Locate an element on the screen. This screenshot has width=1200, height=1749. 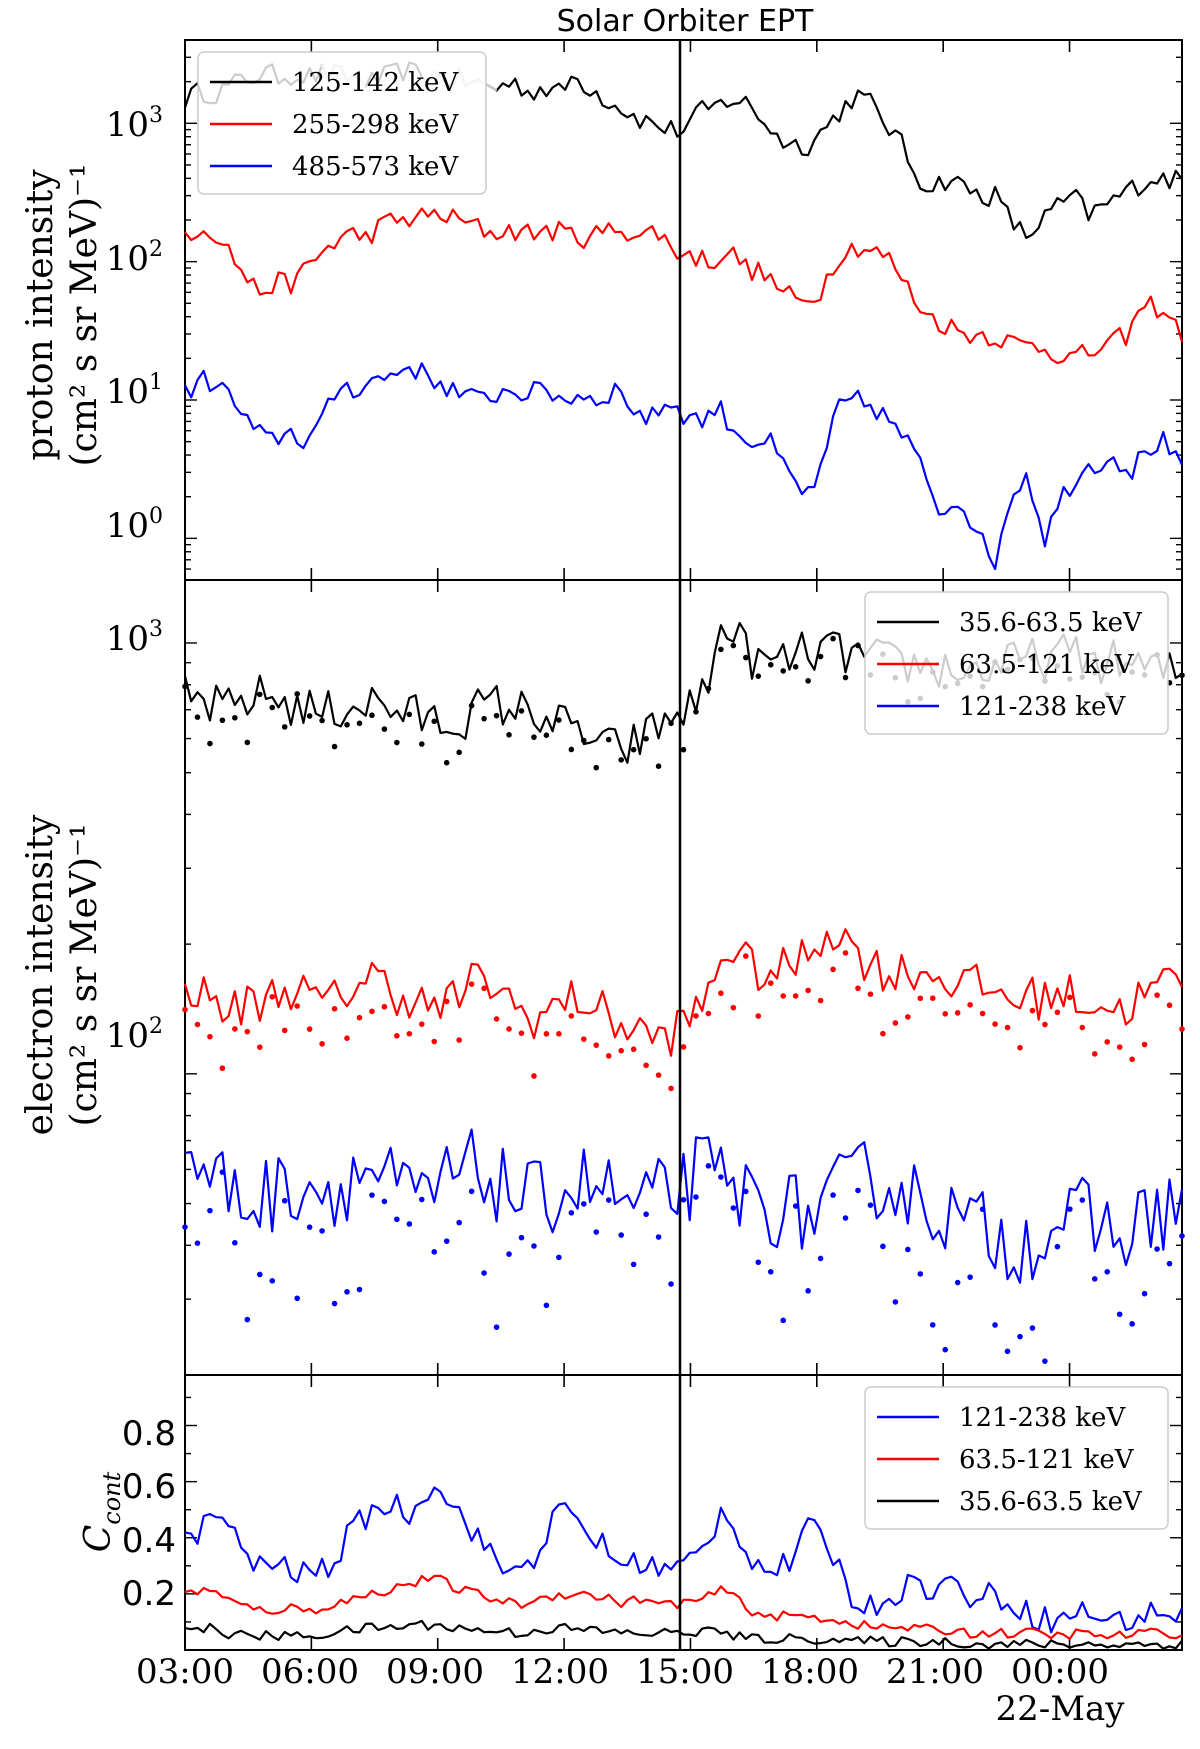
legend-label: 125-142 keV is located at coordinates (375, 83).